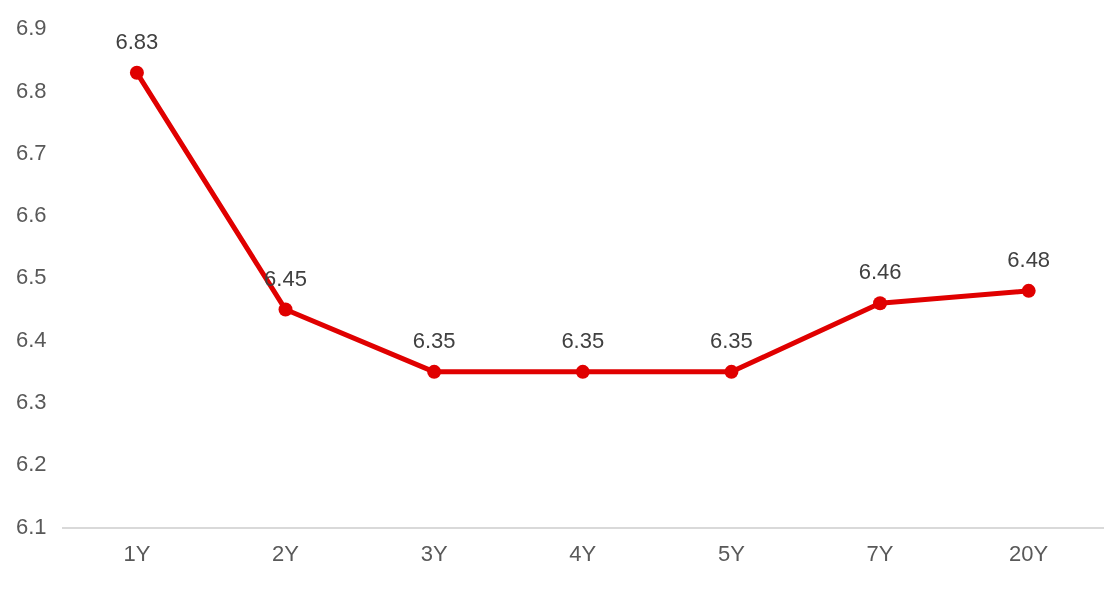  What do you see at coordinates (137, 41) in the screenshot?
I see `data-label: 6.83` at bounding box center [137, 41].